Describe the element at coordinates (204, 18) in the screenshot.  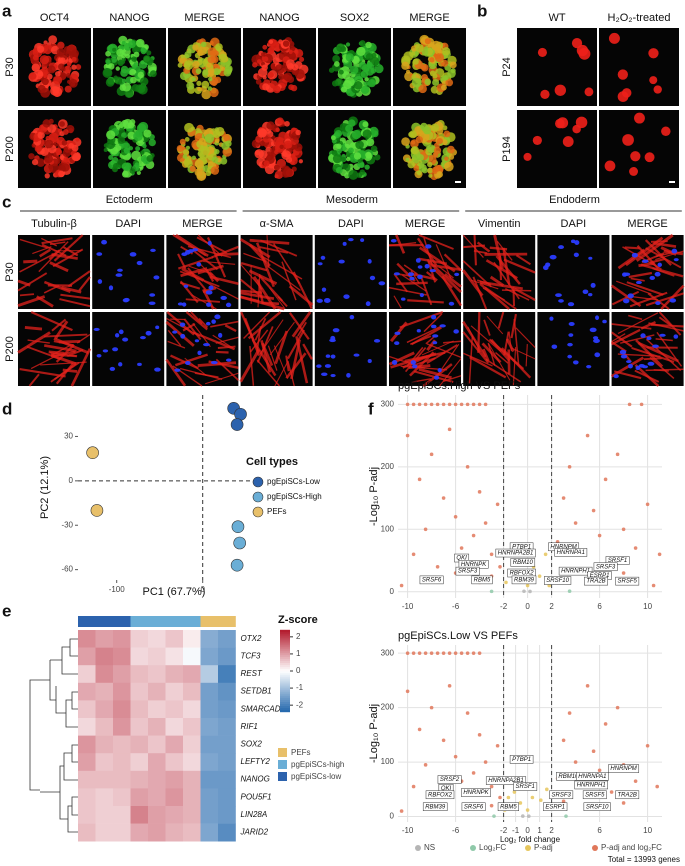
I see `column-header: MERGE` at that location.